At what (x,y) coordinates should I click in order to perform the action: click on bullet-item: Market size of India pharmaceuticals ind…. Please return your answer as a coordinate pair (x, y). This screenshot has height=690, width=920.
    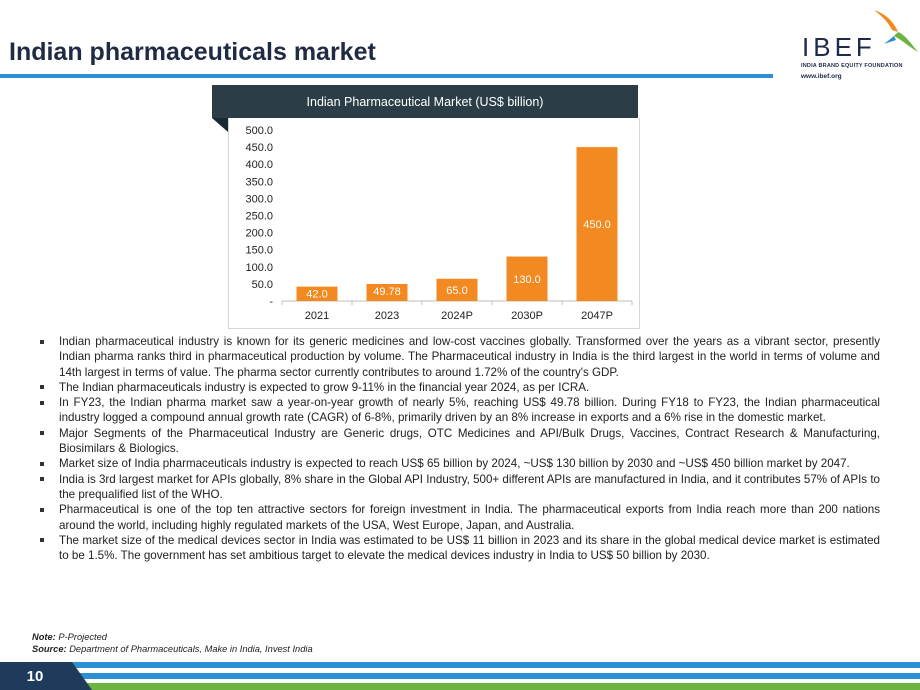
    Looking at the image, I should click on (459, 463).